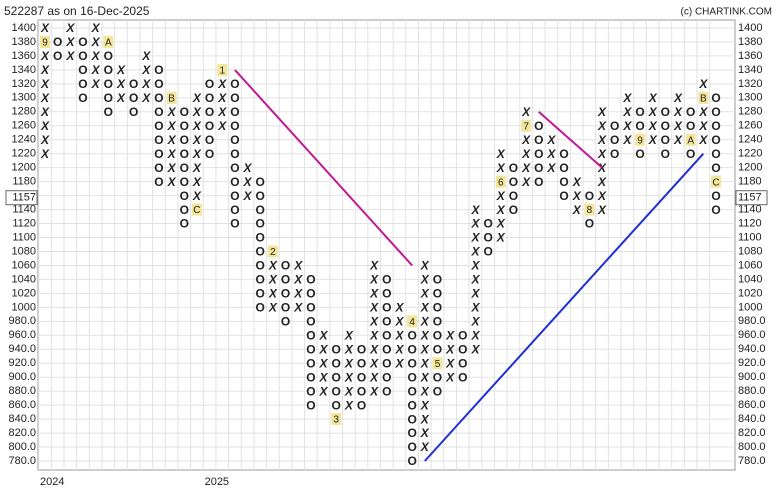  Describe the element at coordinates (24, 182) in the screenshot. I see `y-tick-label: 1180` at that location.